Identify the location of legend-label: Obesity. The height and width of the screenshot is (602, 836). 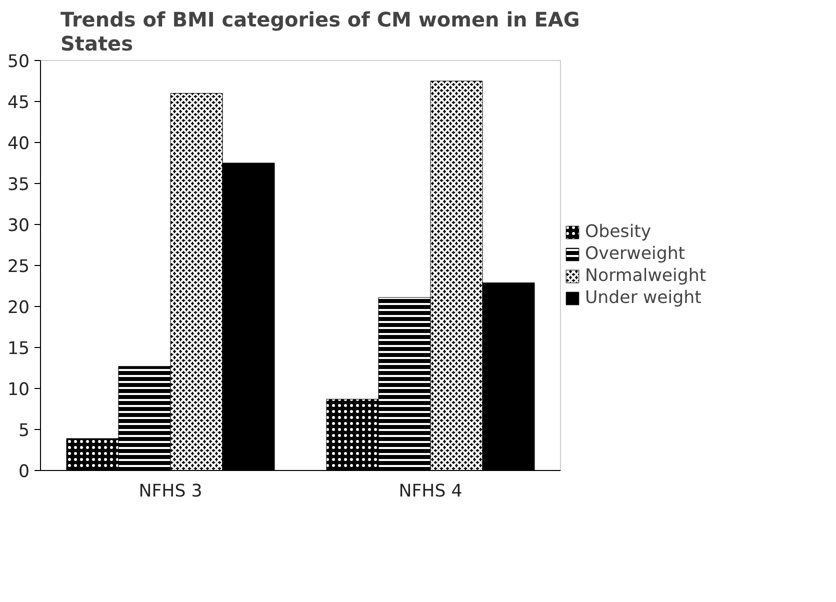
(618, 232).